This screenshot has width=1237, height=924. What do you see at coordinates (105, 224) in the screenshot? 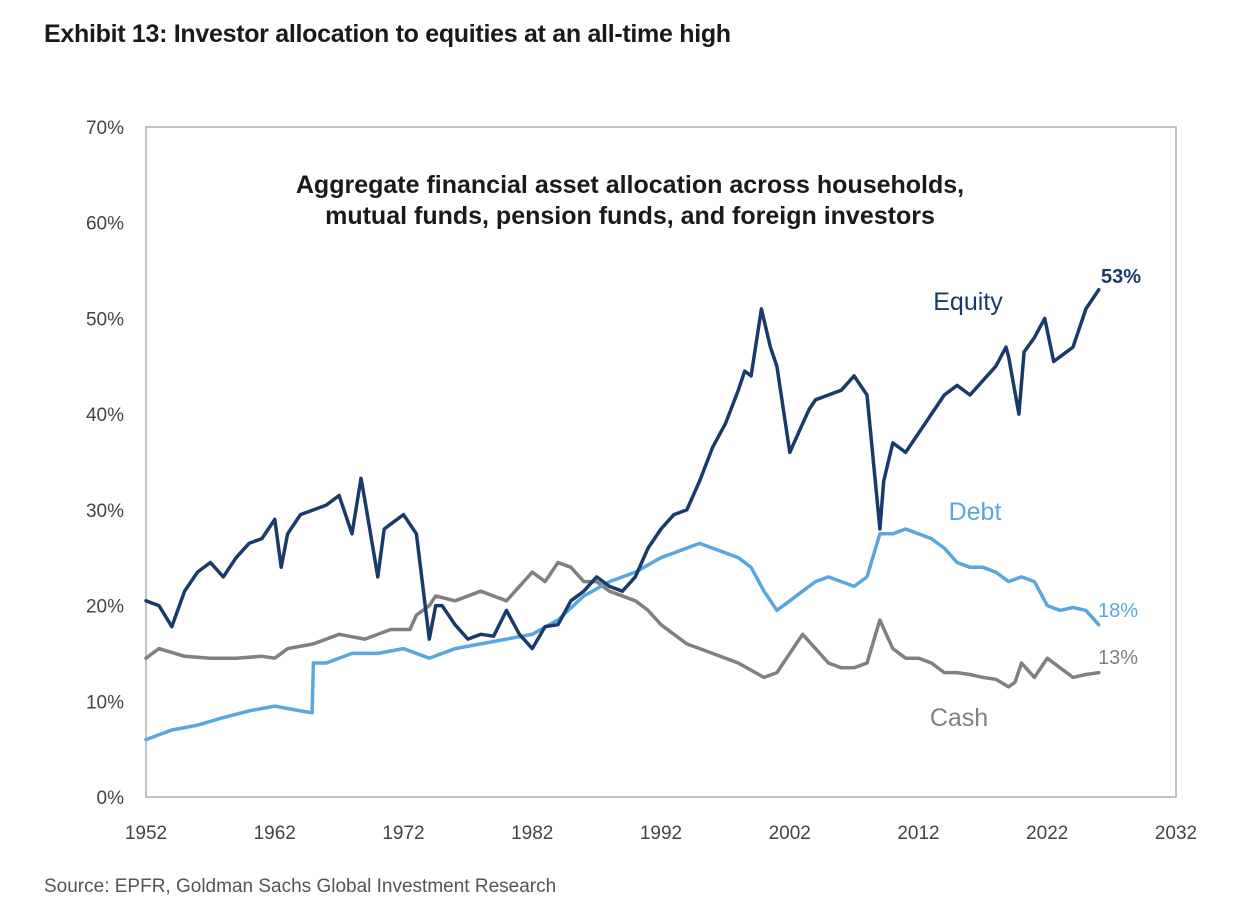
I see `y-tick-label: 60%` at bounding box center [105, 224].